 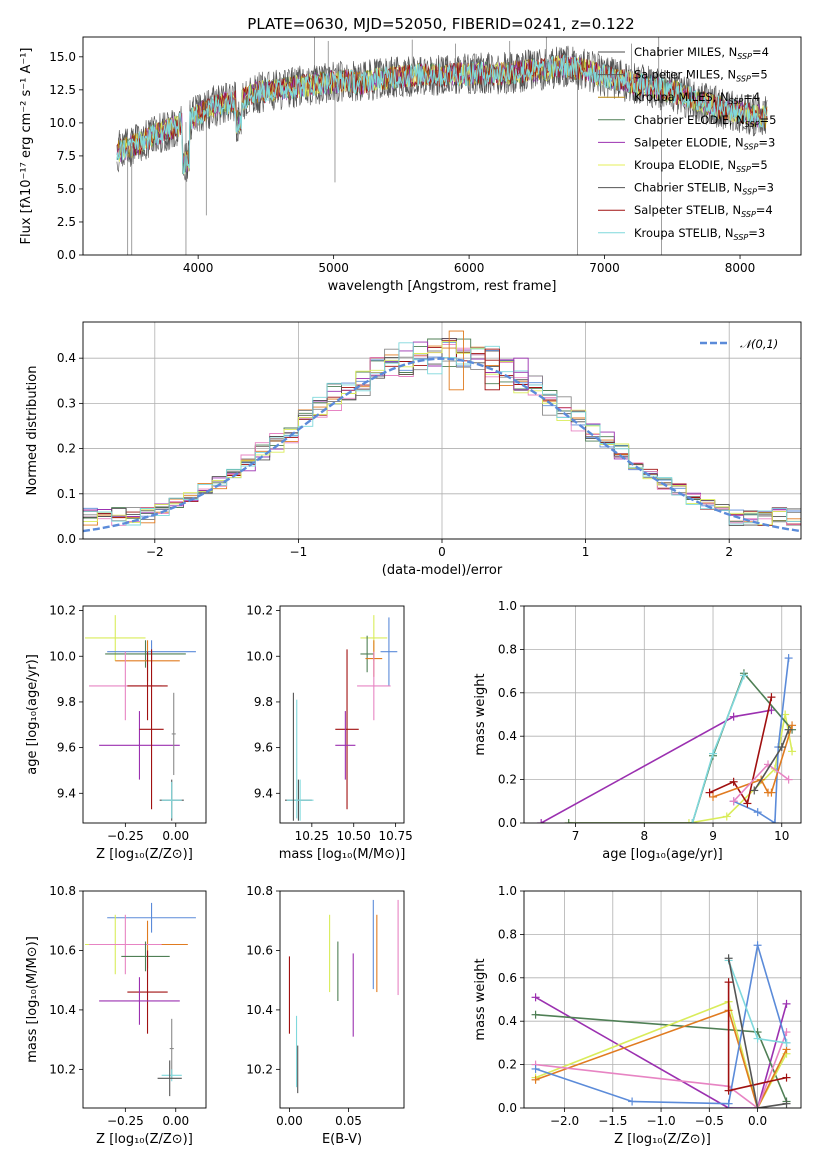 What do you see at coordinates (175, 1121) in the screenshot?
I see `x-tick-label: 0.00` at bounding box center [175, 1121].